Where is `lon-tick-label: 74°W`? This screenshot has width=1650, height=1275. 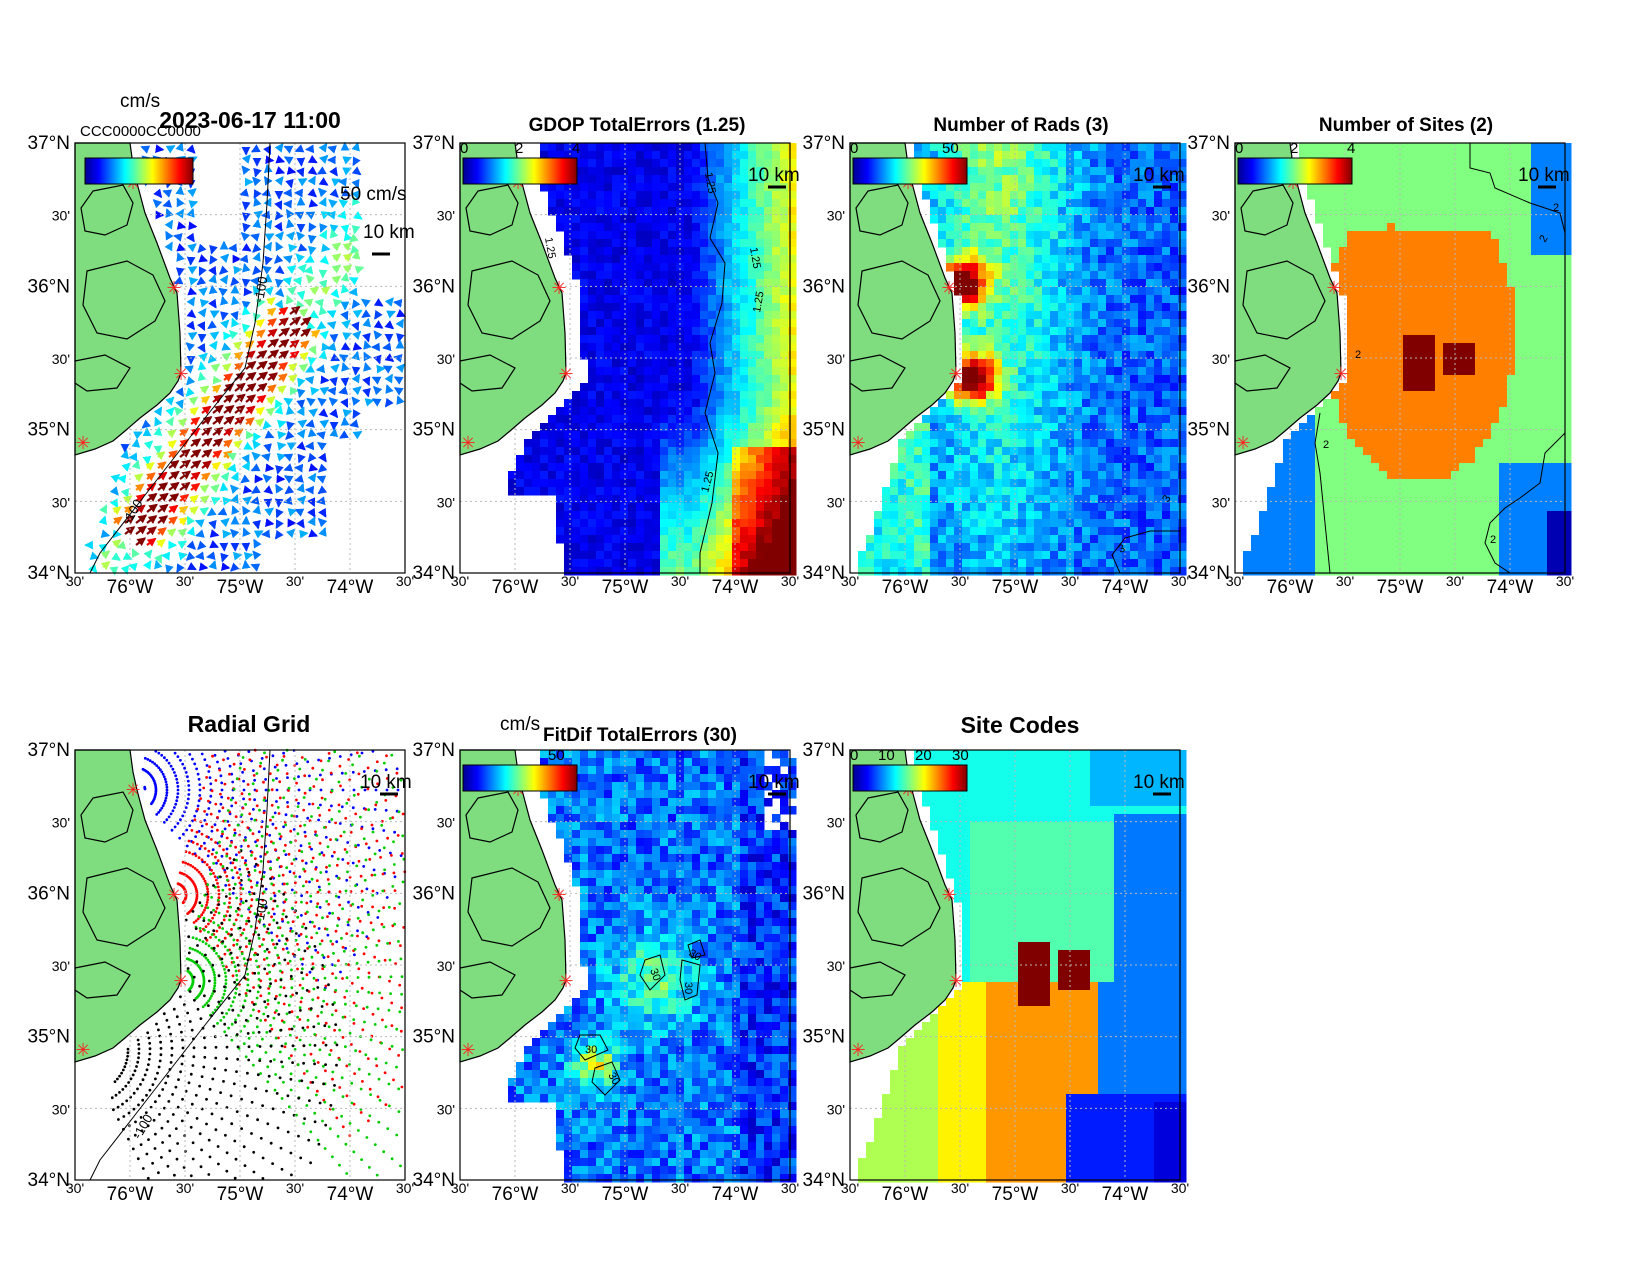
lon-tick-label: 74°W is located at coordinates (735, 1194).